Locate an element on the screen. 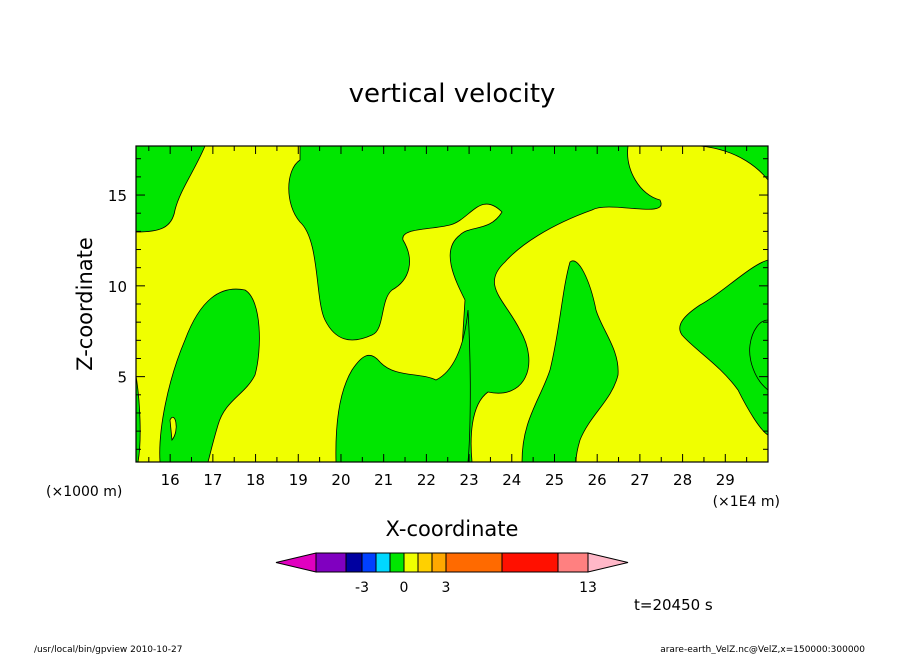  x-axis-label: X-coordinate is located at coordinates (452, 529).